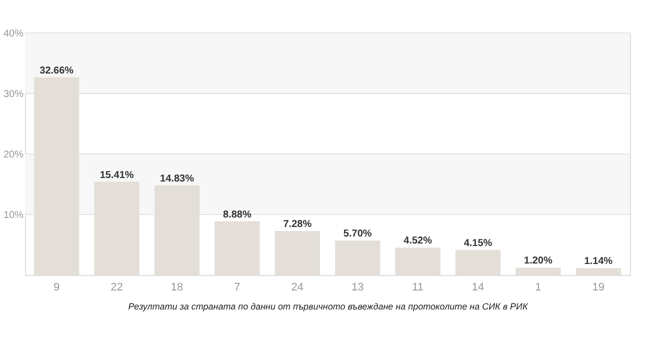 Image resolution: width=660 pixels, height=344 pixels. Describe the element at coordinates (538, 261) in the screenshot. I see `data-label: 1.20%` at that location.